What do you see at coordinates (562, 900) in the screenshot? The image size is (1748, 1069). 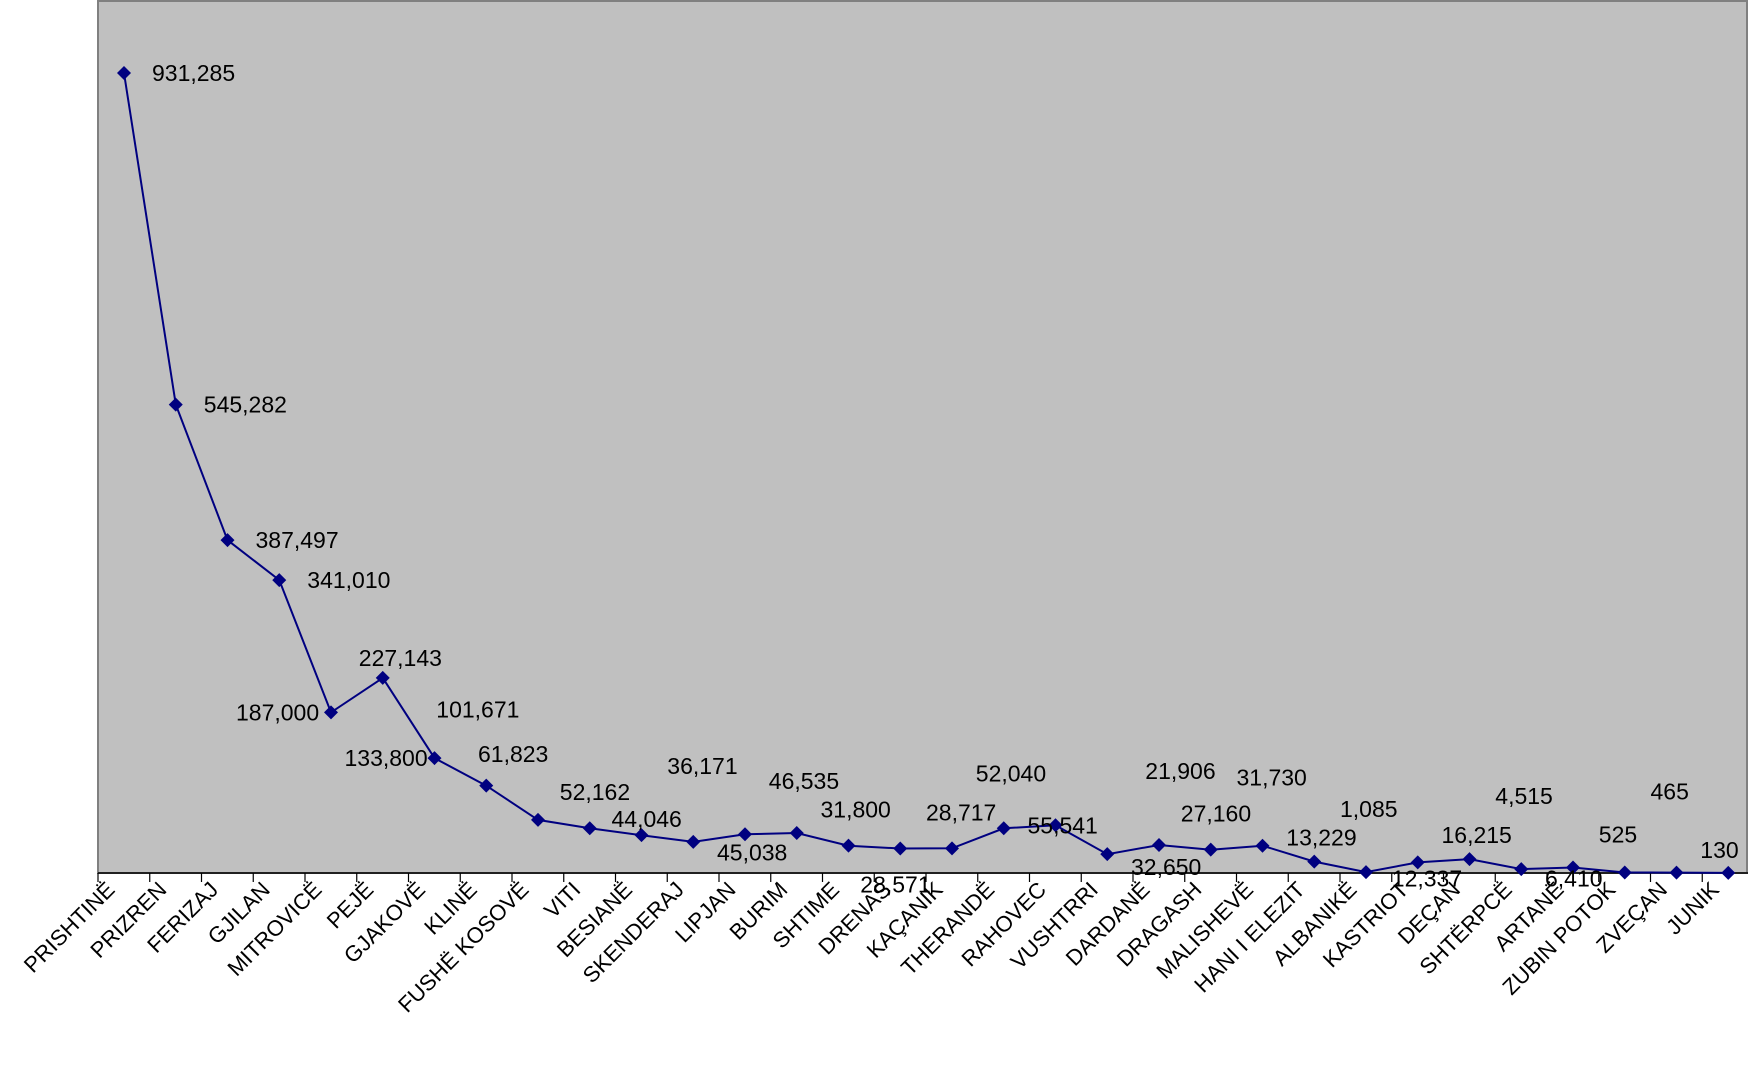 I see `x-tick-label: VITI` at bounding box center [562, 900].